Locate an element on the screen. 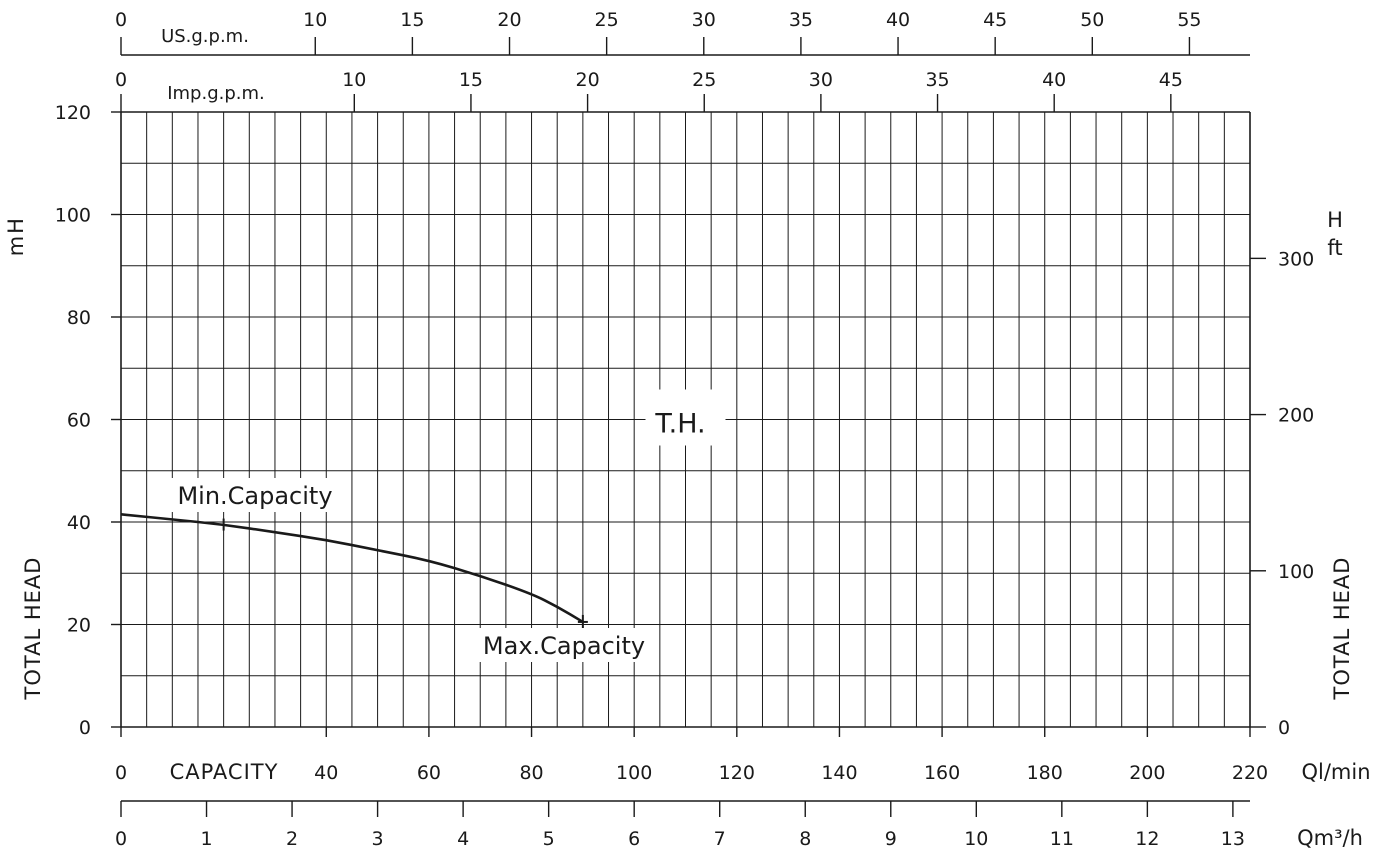  chart-marks is located at coordinates (354, 571).